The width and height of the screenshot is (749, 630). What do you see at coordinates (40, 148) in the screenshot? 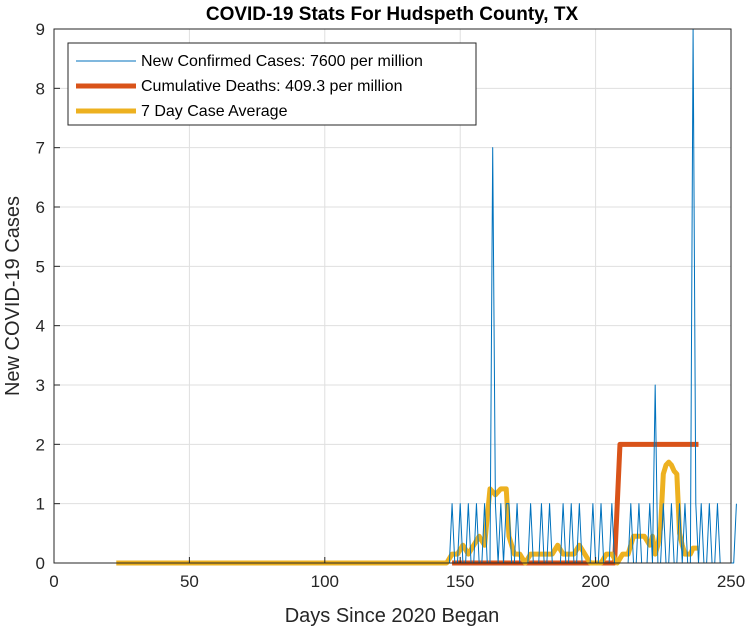
I see `y-tick-label: 7` at bounding box center [40, 148].